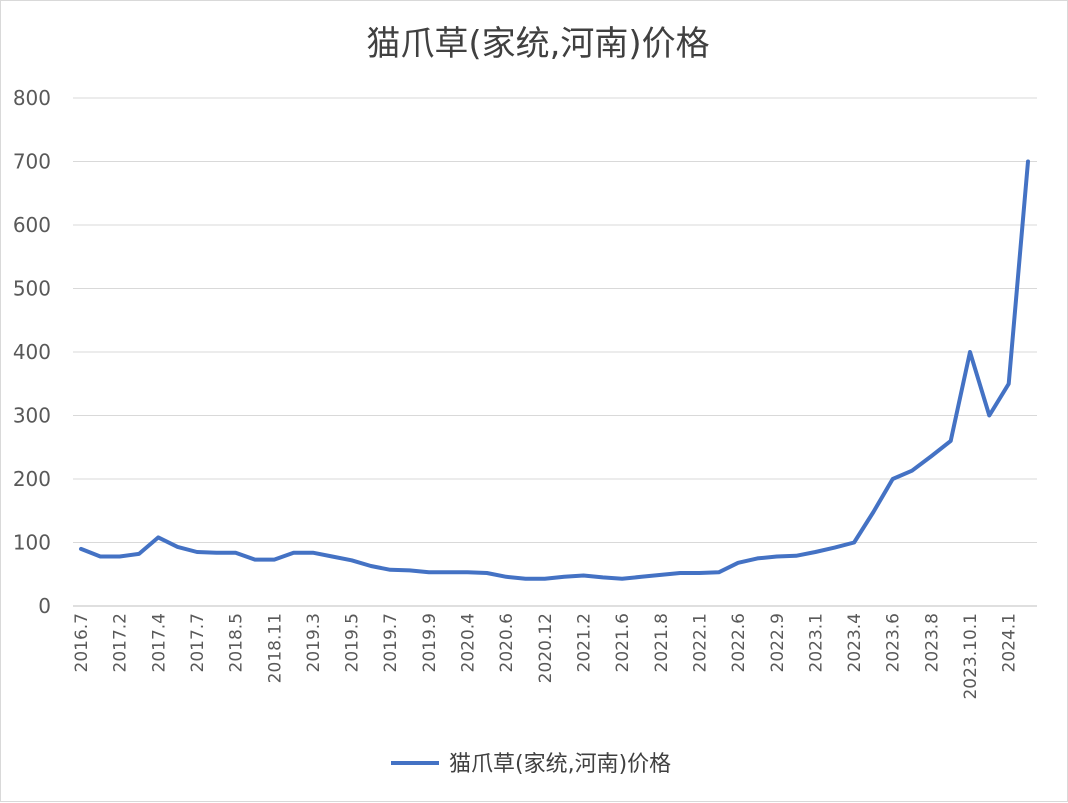  What do you see at coordinates (537, 44) in the screenshot?
I see `chart-title: 猫爪草(家统,河南)价格` at bounding box center [537, 44].